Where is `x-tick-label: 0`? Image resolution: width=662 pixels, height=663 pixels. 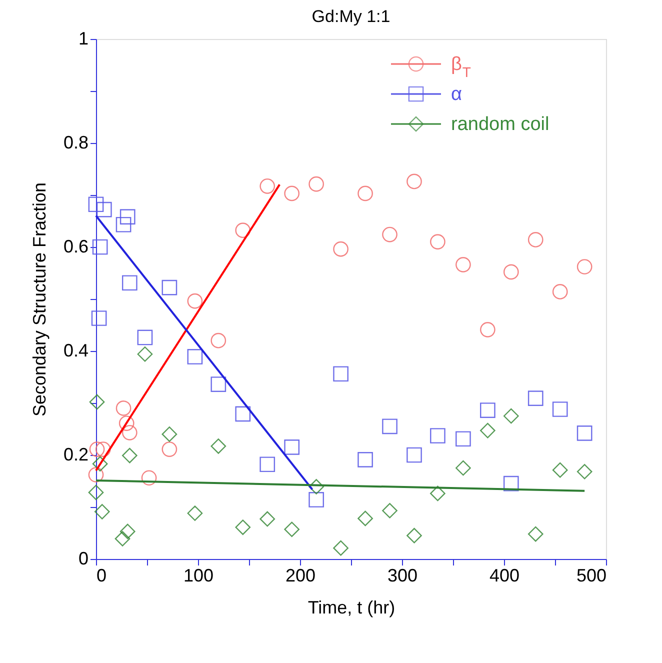
x-tick-label: 0 is located at coordinates (101, 576).